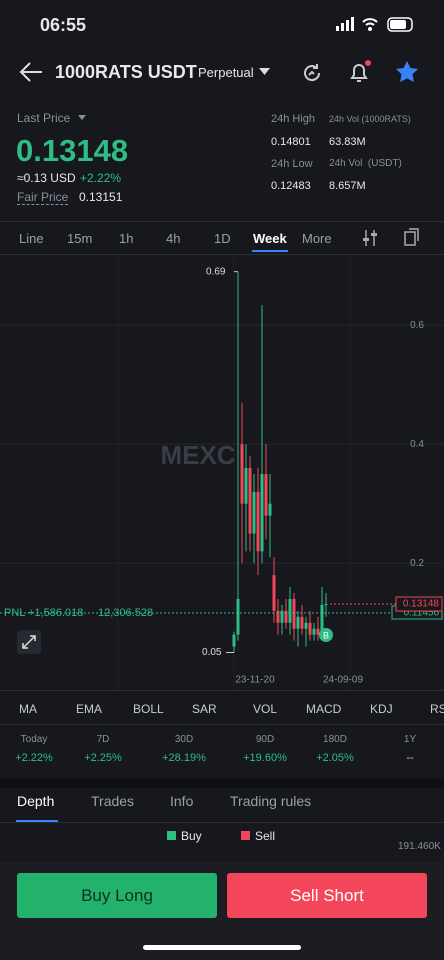 This screenshot has height=960, width=444. I want to click on position-size: 12,306.528, so click(125, 613).